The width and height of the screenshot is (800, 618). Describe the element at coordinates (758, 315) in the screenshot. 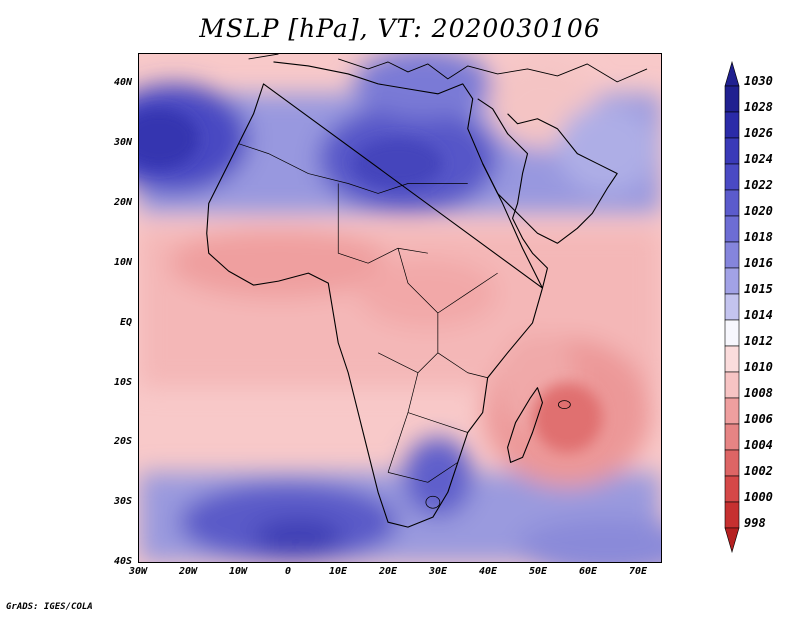

I see `colorbar-label: 1014` at that location.